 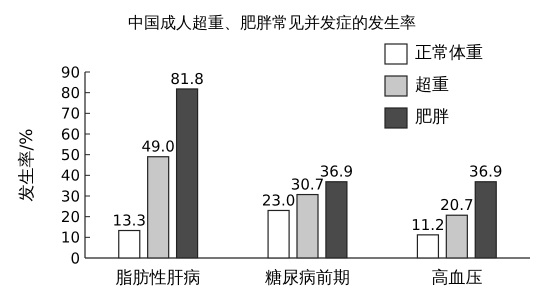 I want to click on y-tick-label: 80, so click(x=70, y=93).